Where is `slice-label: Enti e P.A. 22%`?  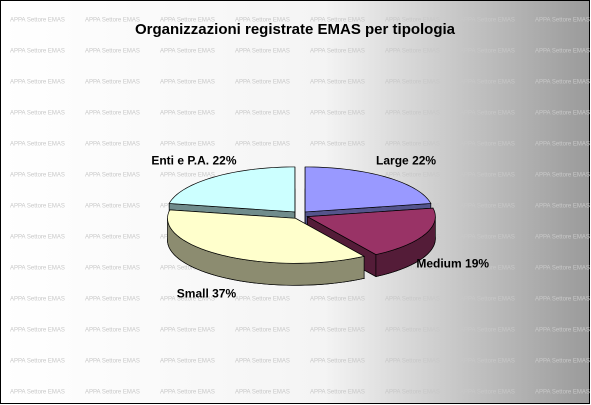 slice-label: Enti e P.A. 22% is located at coordinates (193, 160).